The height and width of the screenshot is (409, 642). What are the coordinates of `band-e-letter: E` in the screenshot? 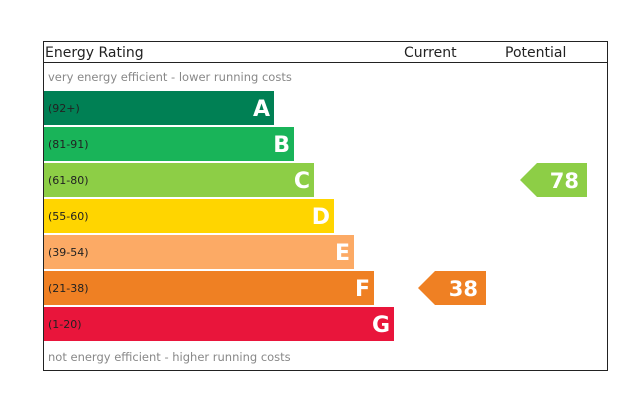 It's located at (342, 253).